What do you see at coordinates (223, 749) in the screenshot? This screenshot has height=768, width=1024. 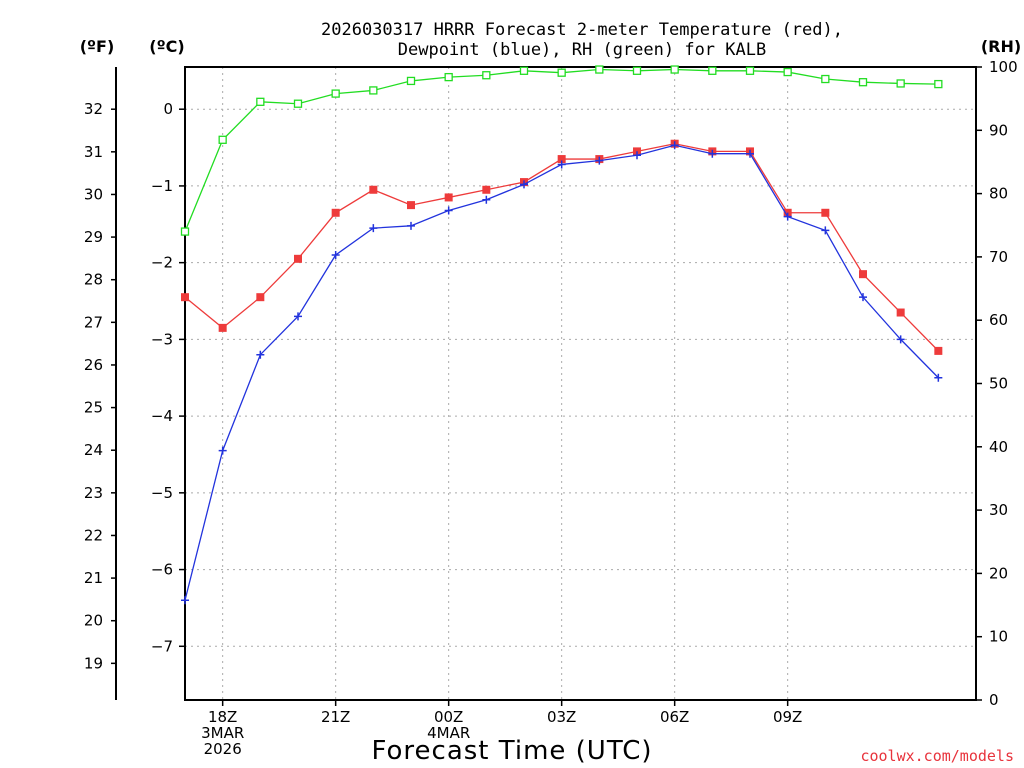 I see `x-tick-label: 2026` at bounding box center [223, 749].